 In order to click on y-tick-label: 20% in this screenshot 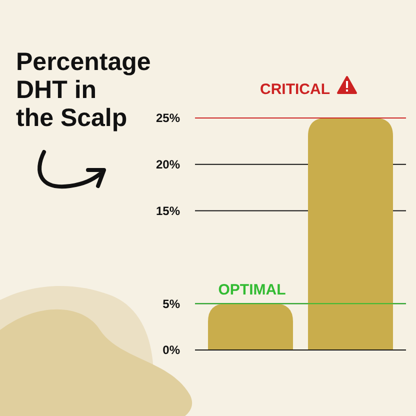, I will do `click(168, 165)`.